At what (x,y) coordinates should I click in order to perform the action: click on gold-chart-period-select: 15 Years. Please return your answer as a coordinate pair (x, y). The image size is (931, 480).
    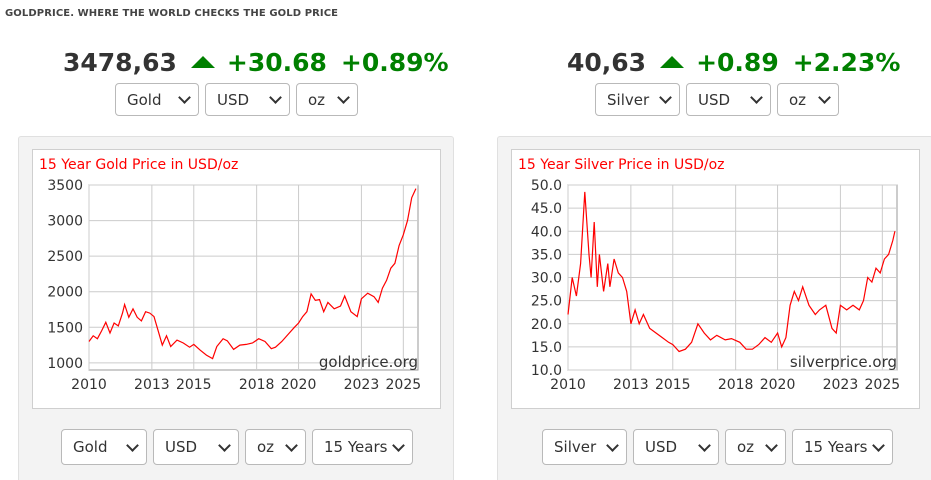
    Looking at the image, I should click on (362, 447).